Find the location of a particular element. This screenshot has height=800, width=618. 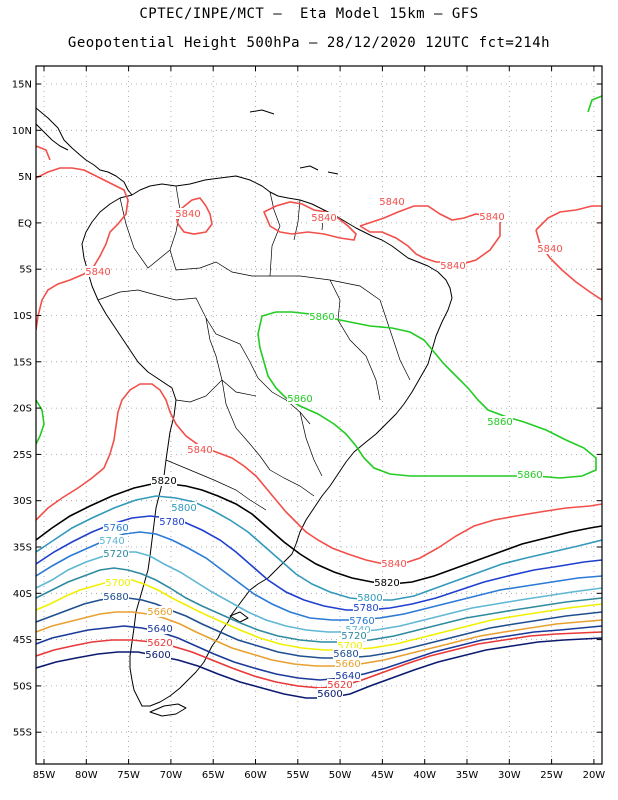

contour-label: 5800 is located at coordinates (369, 598).